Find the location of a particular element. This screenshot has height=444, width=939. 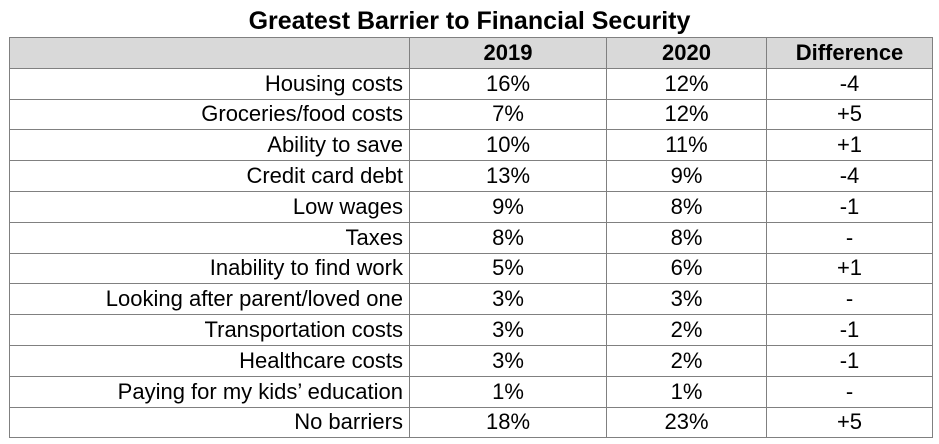

cell-2020: 1% is located at coordinates (686, 391).